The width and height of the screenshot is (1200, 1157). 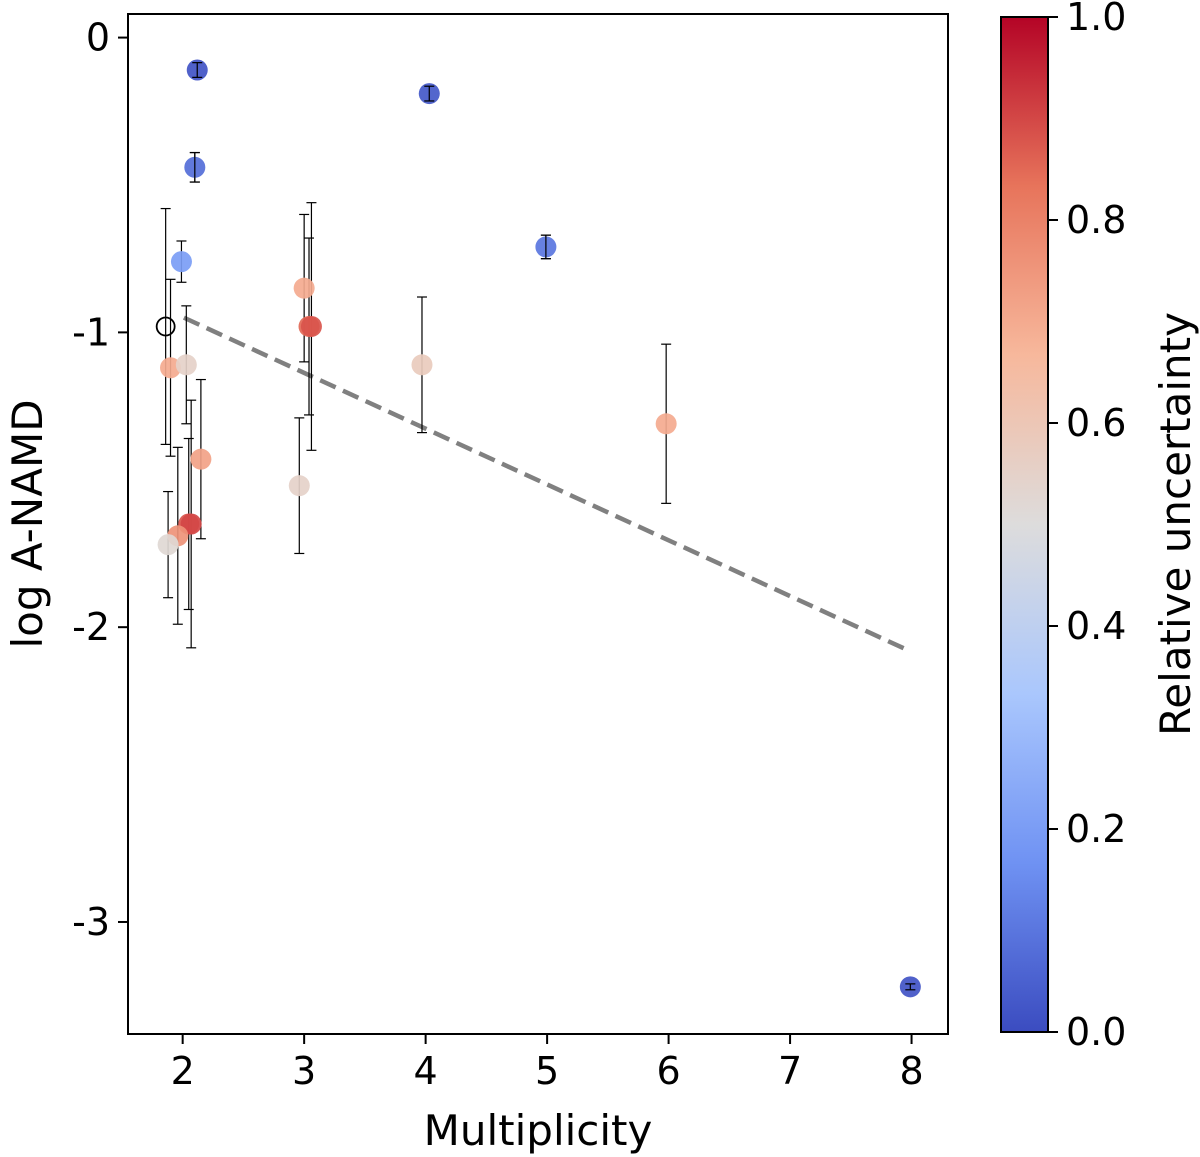 What do you see at coordinates (1096, 626) in the screenshot?
I see `colorbar-tick-label: 0.4` at bounding box center [1096, 626].